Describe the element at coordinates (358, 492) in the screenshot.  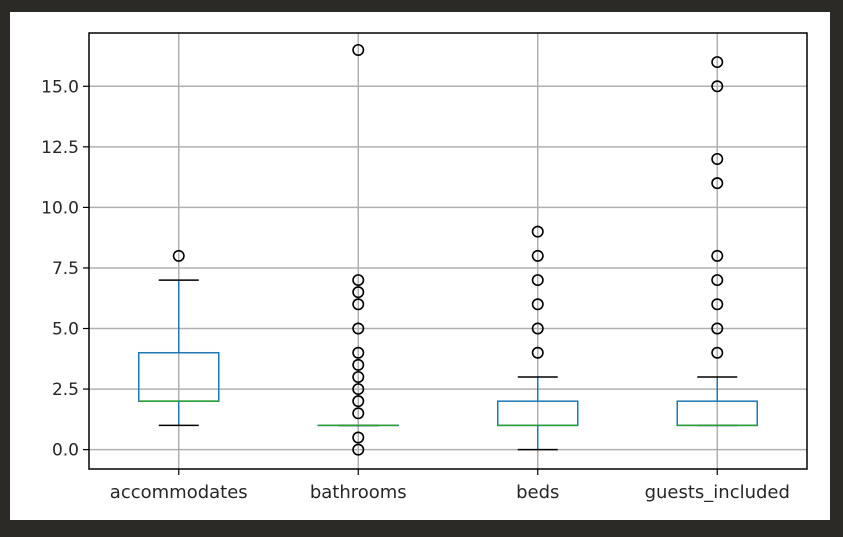
I see `x-category-label: bathrooms` at that location.